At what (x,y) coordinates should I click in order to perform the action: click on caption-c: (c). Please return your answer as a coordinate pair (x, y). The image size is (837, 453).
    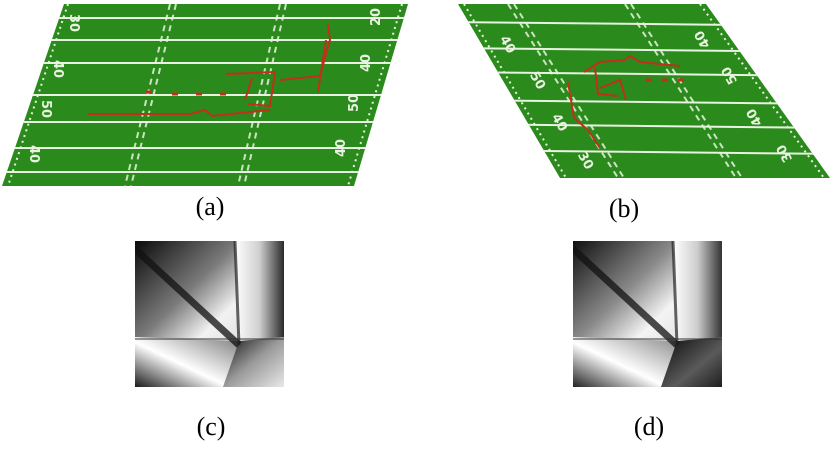
    Looking at the image, I should click on (211, 426).